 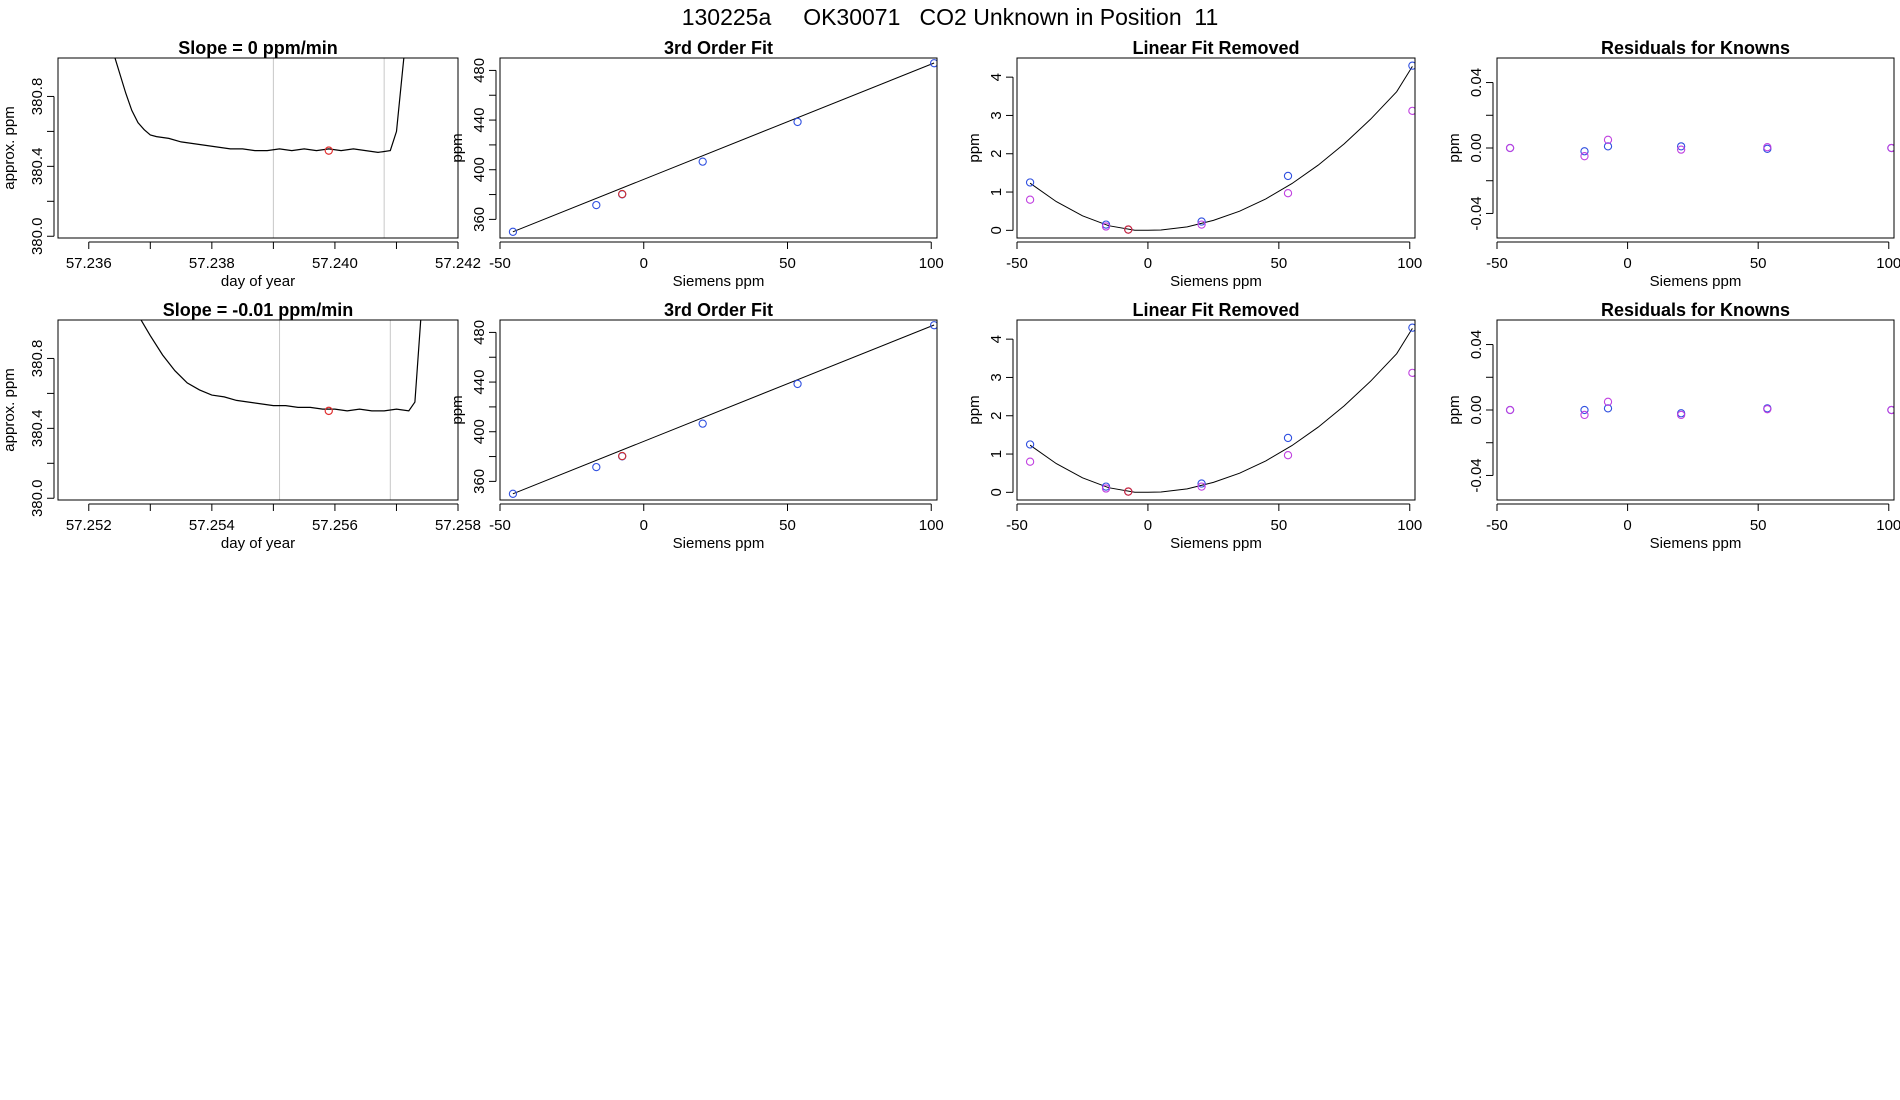 I want to click on y-tick-label: 4, so click(x=996, y=339).